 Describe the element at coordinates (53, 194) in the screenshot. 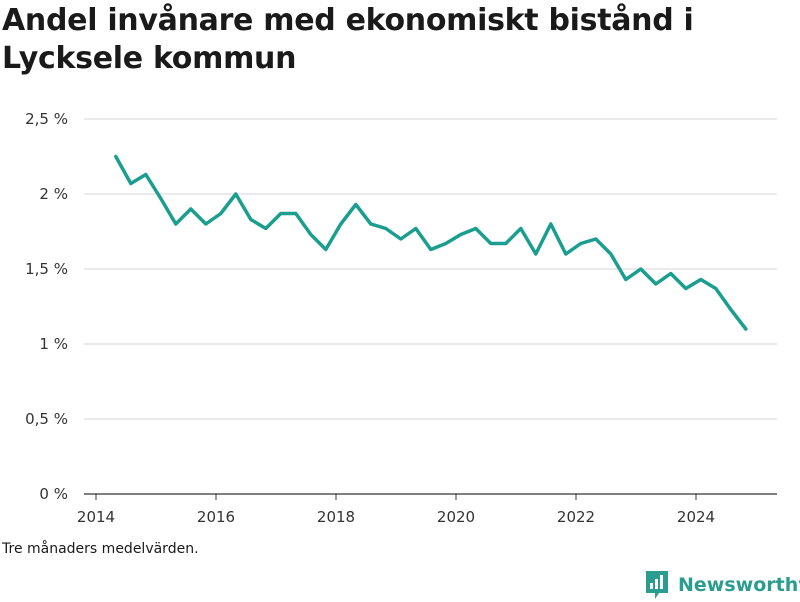

I see `y-tick-label-4: 2 %` at that location.